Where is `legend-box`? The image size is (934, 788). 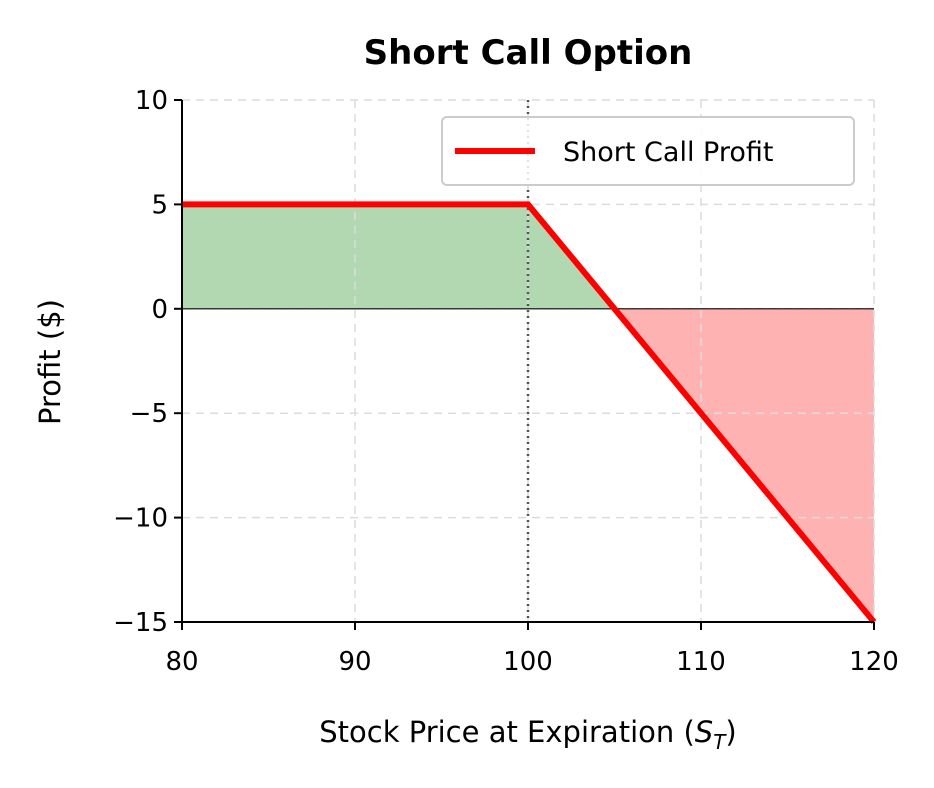 legend-box is located at coordinates (648, 151).